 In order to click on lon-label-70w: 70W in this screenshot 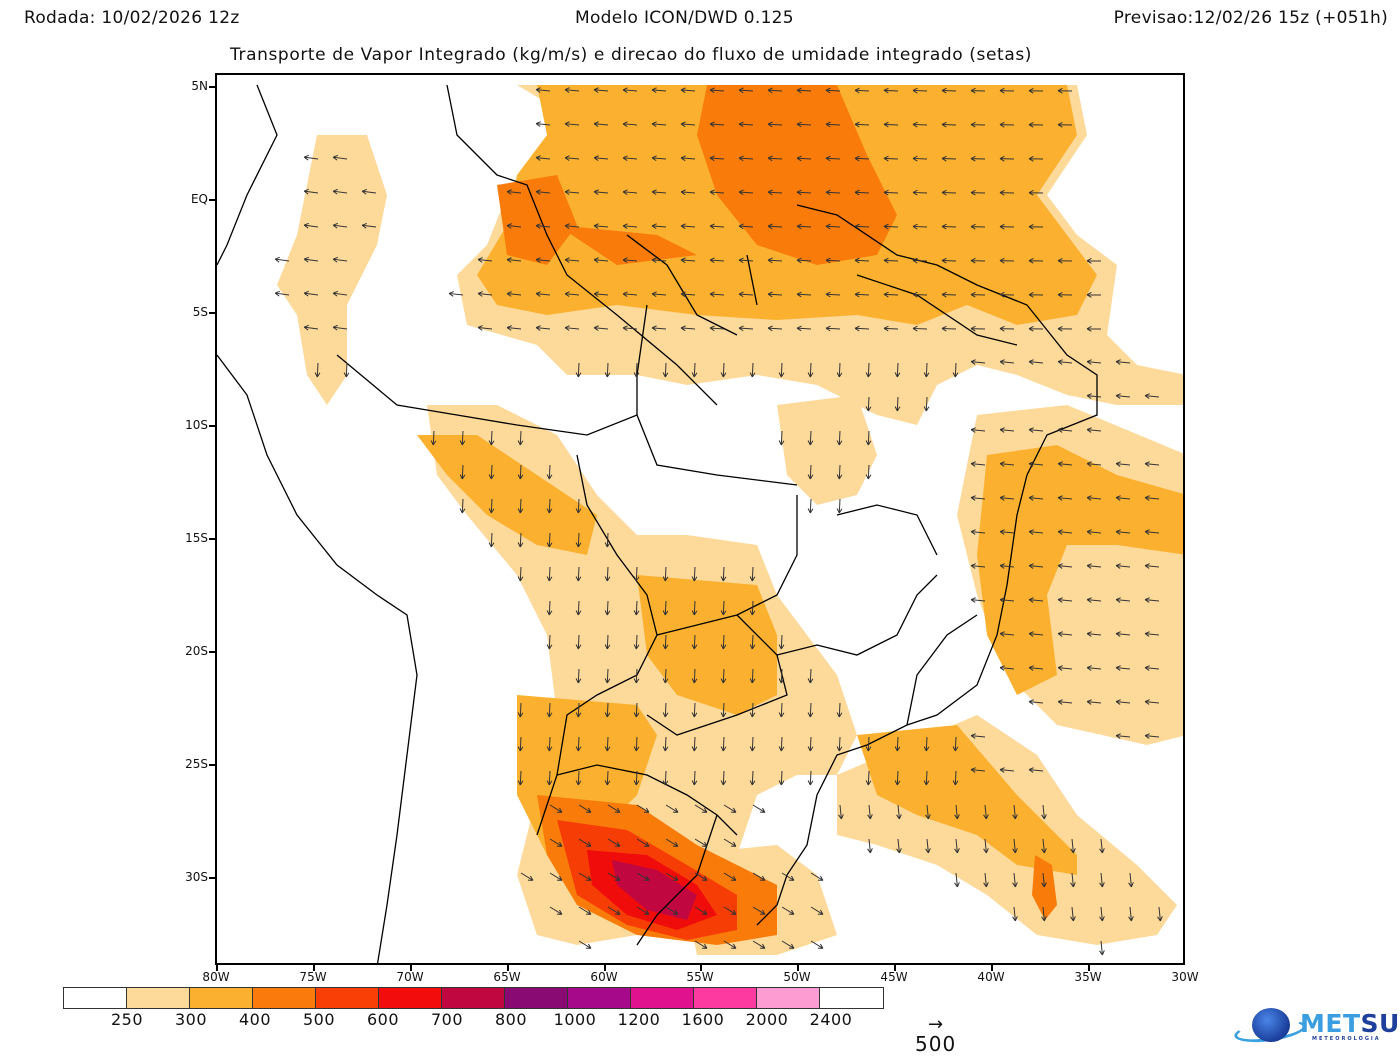, I will do `click(410, 977)`.